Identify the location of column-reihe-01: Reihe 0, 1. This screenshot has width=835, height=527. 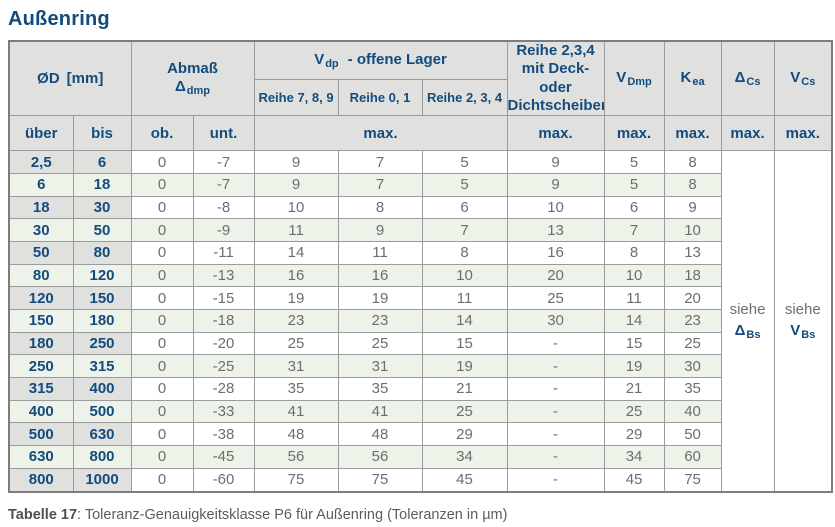
(380, 97).